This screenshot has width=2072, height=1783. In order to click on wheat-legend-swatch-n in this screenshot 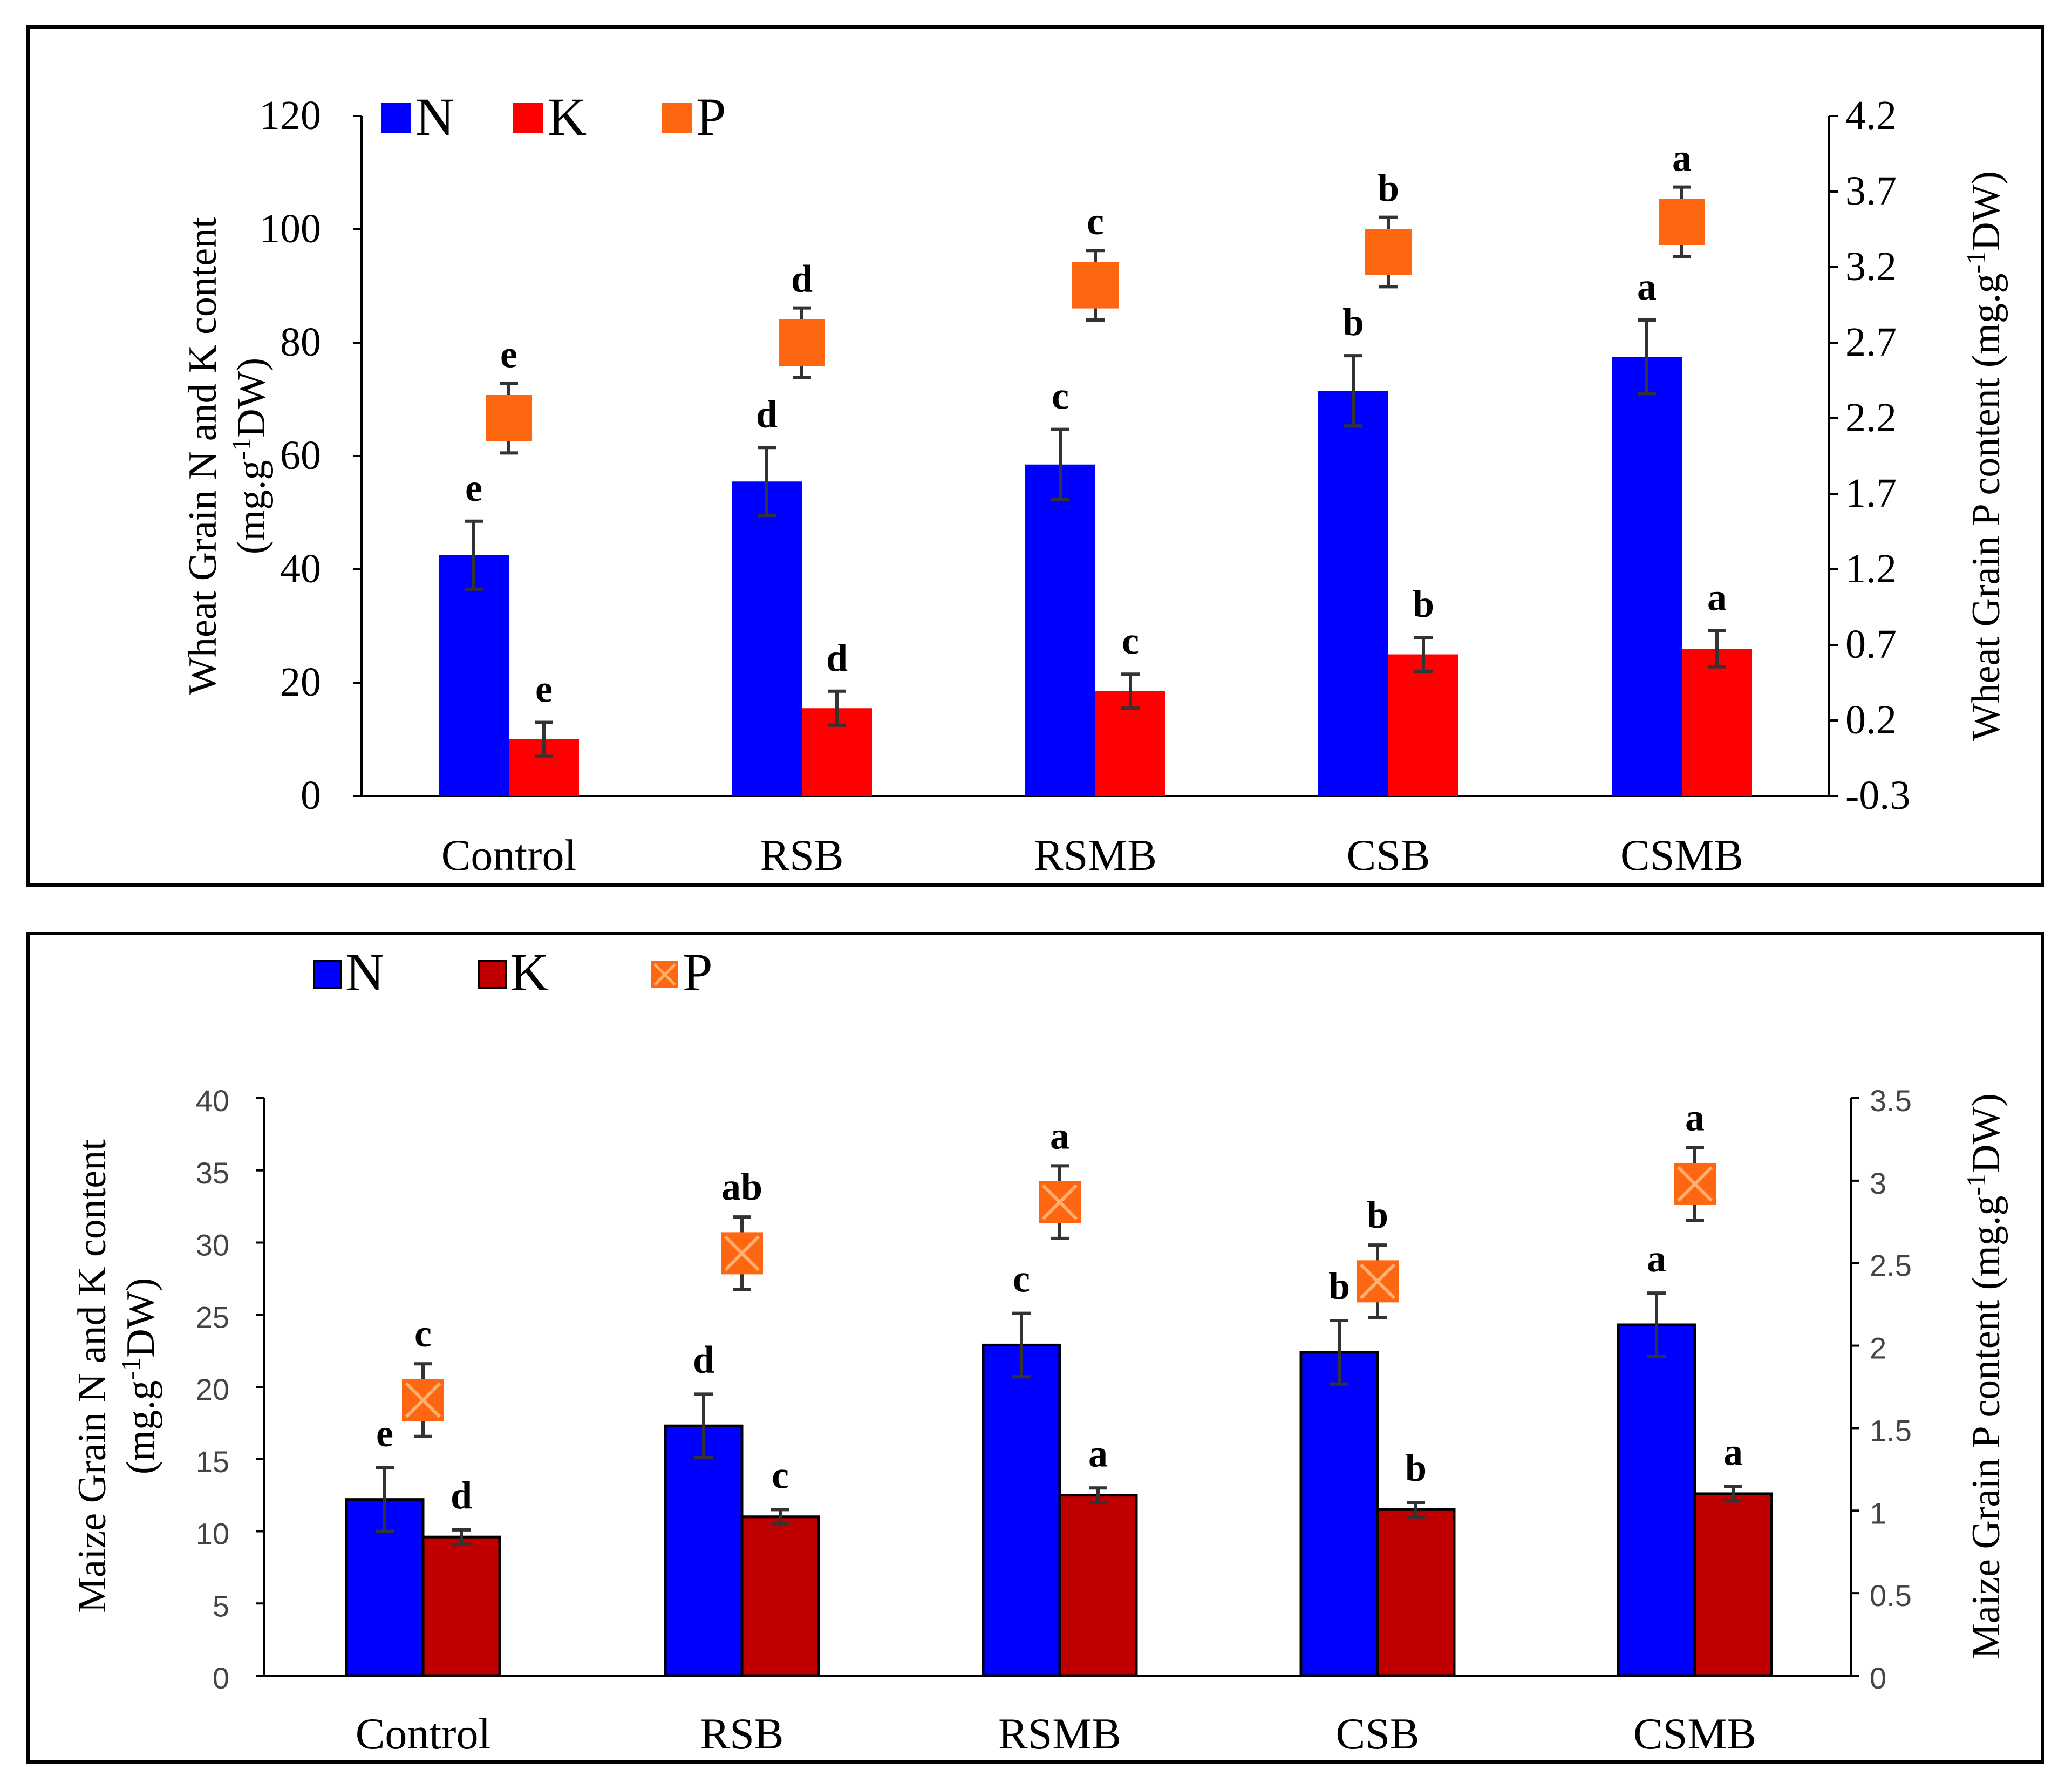, I will do `click(396, 118)`.